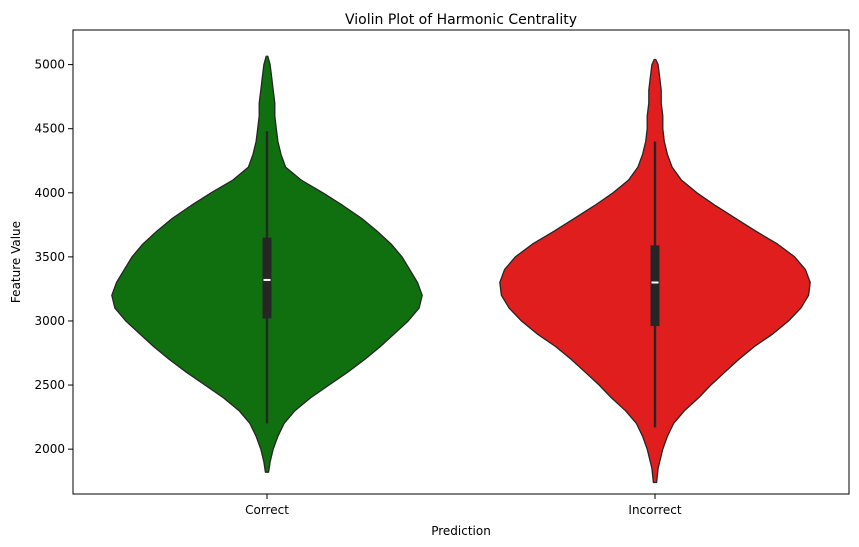  What do you see at coordinates (463, 505) in the screenshot?
I see `x-axis: Correct Incorrect` at bounding box center [463, 505].